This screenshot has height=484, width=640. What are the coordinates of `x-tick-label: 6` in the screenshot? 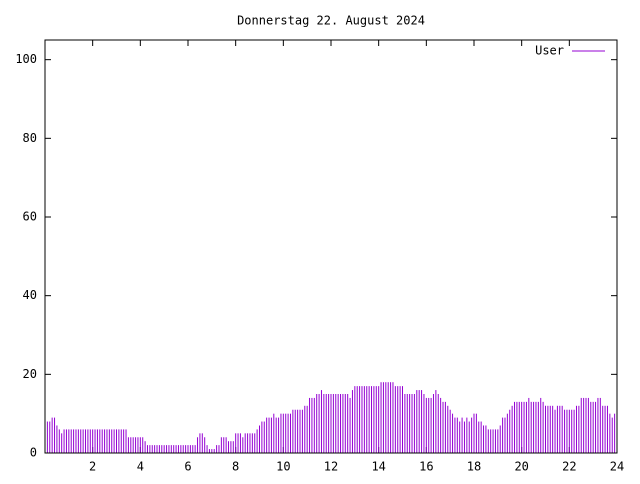 It's located at (187, 467).